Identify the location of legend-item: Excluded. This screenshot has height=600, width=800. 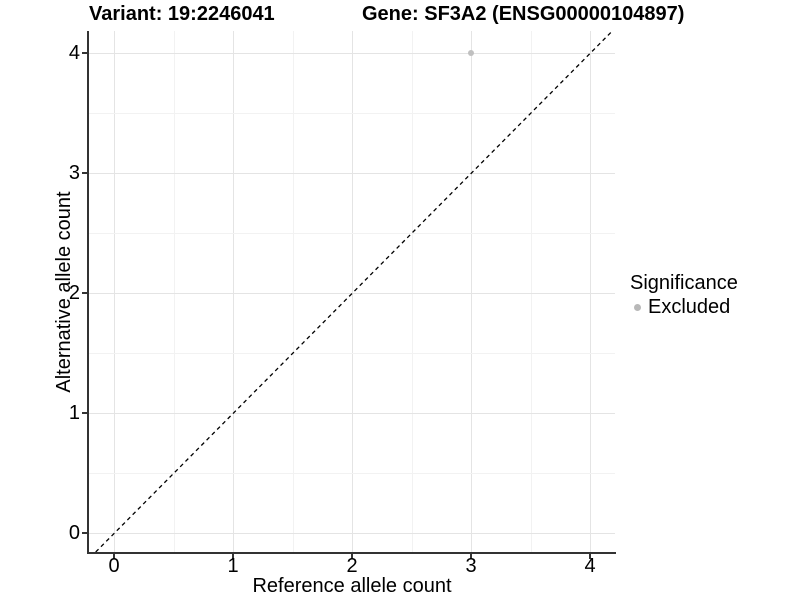
(684, 307).